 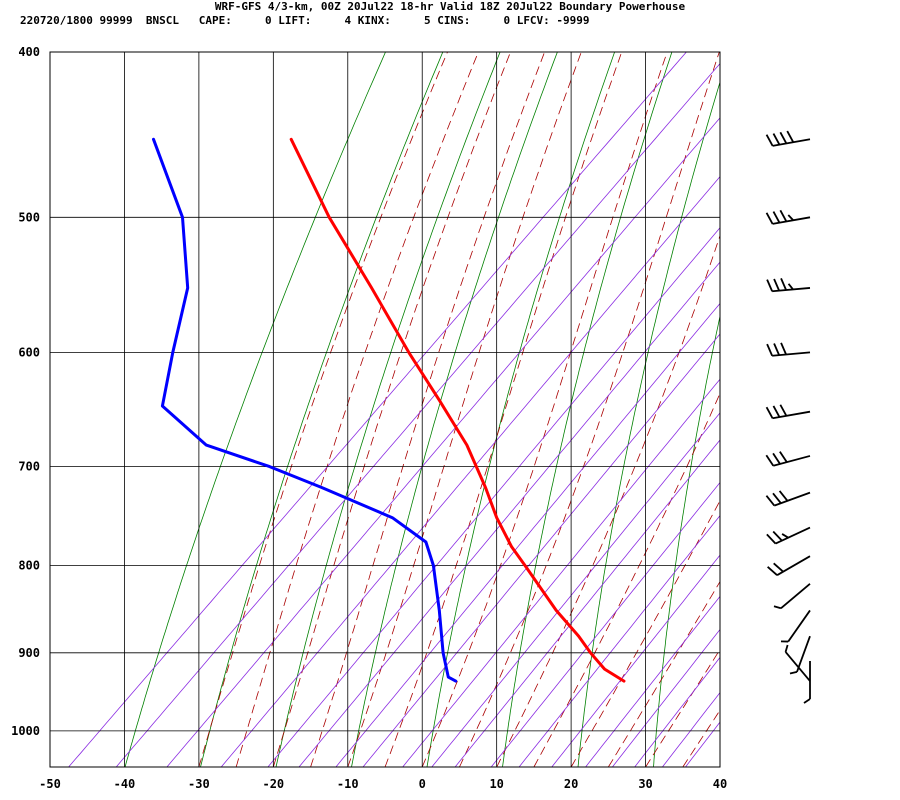 I want to click on y-tick-label: 1000, so click(x=25, y=731).